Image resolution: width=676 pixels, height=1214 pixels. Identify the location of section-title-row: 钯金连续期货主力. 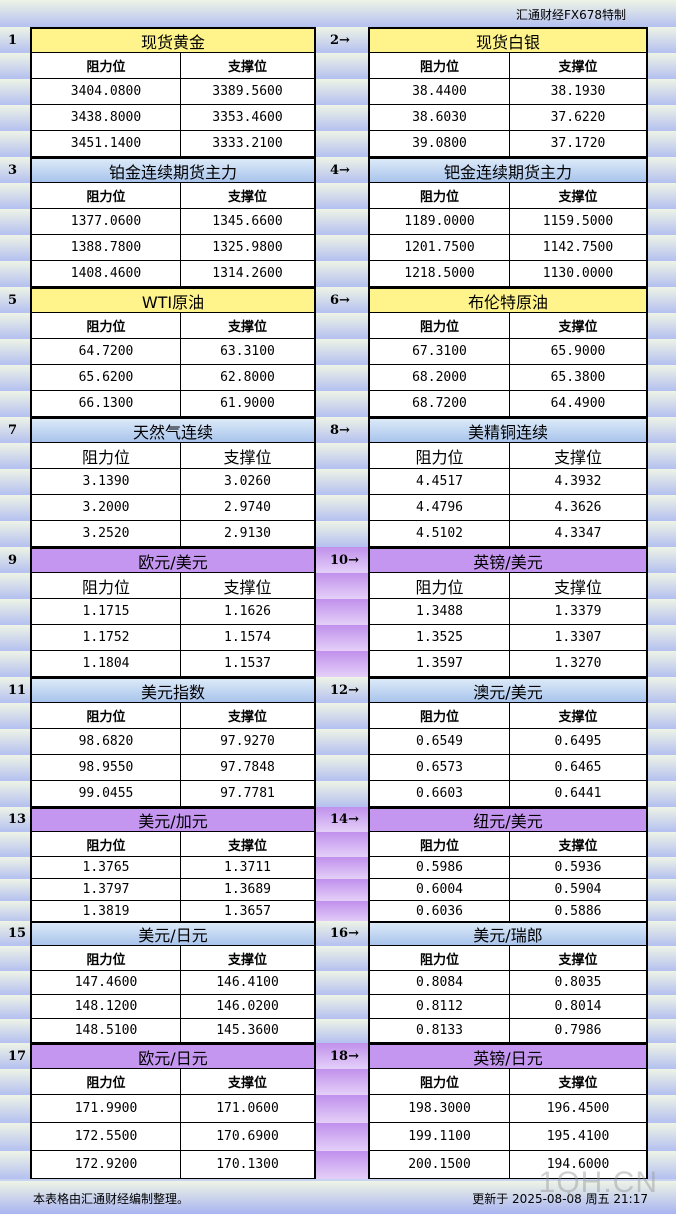
(508, 170).